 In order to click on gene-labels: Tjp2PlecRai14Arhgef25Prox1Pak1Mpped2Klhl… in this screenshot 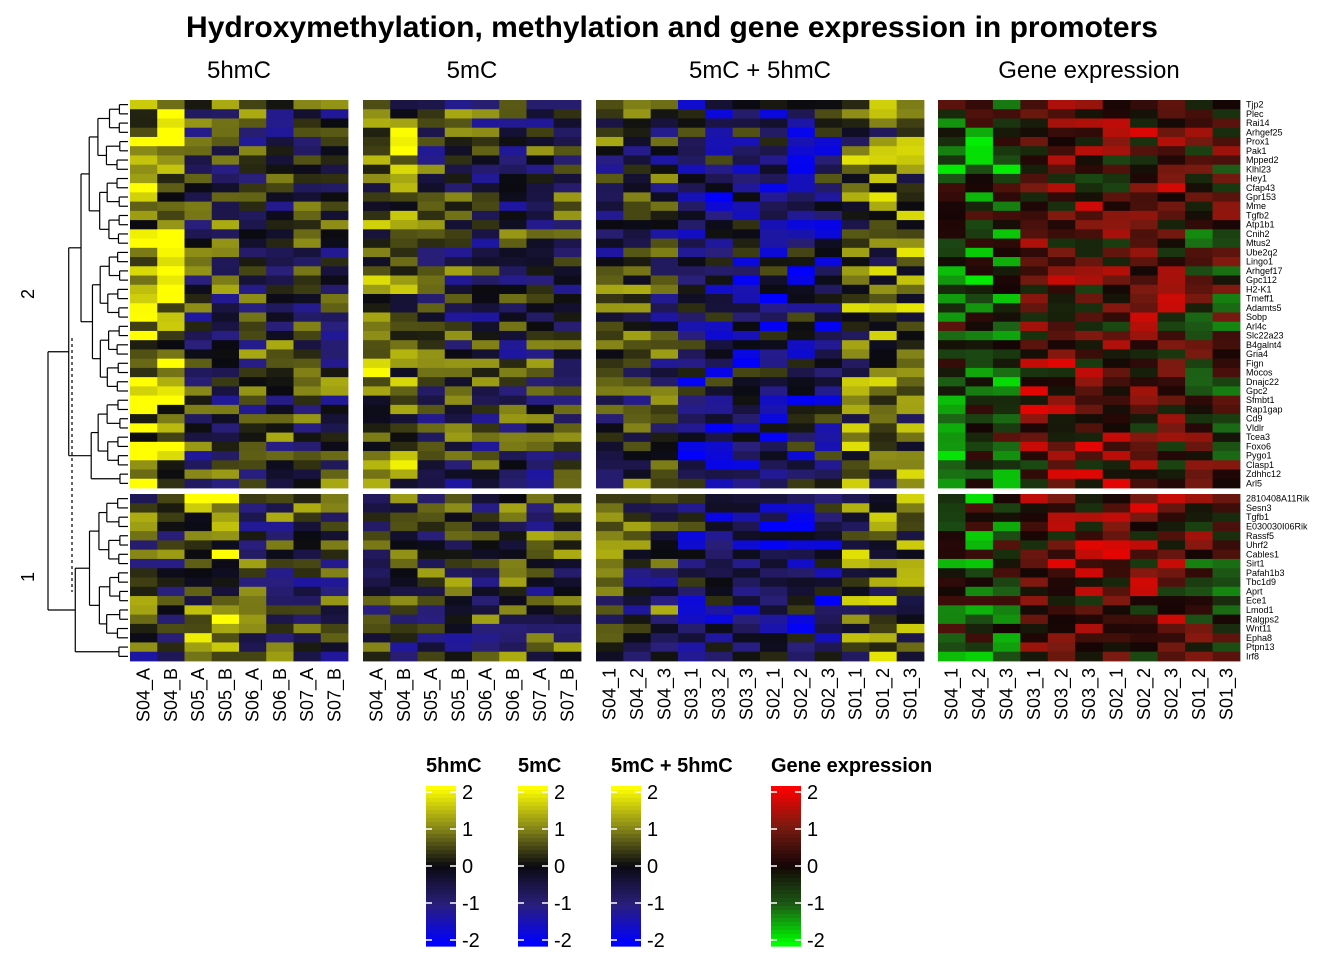, I will do `click(1278, 381)`.